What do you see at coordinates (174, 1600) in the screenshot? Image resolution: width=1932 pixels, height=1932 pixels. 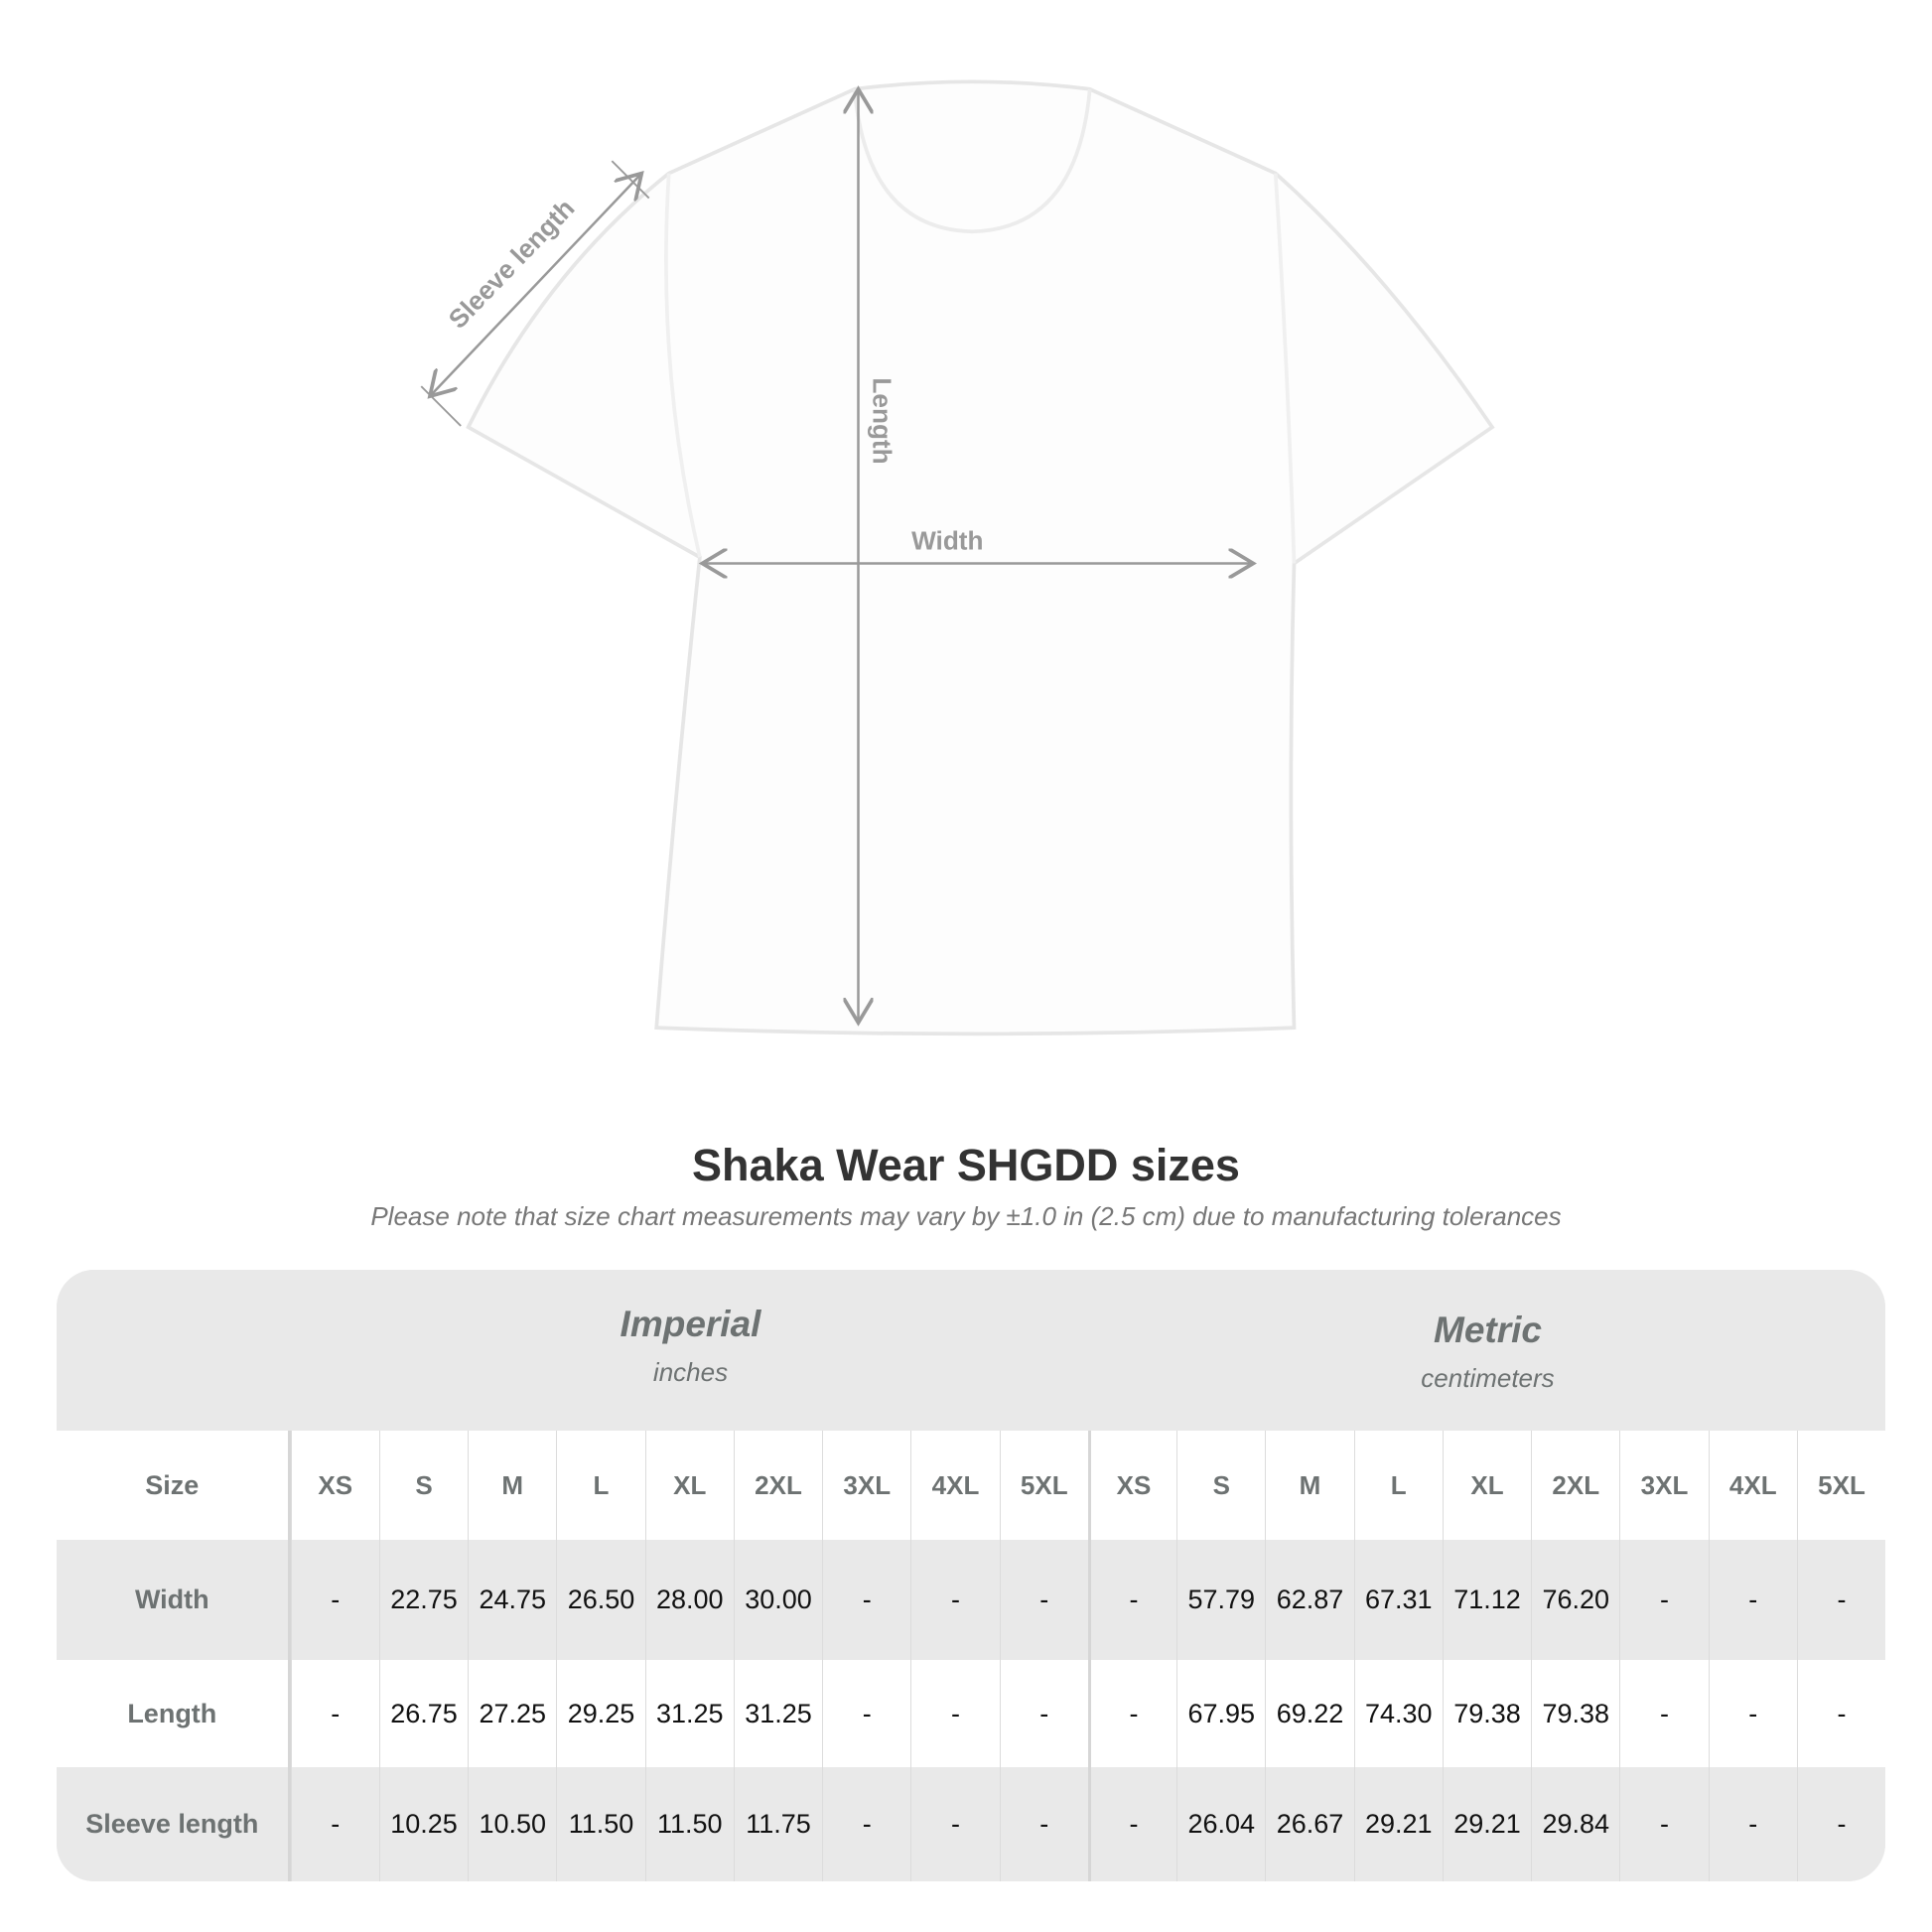 I see `row-label: Width` at bounding box center [174, 1600].